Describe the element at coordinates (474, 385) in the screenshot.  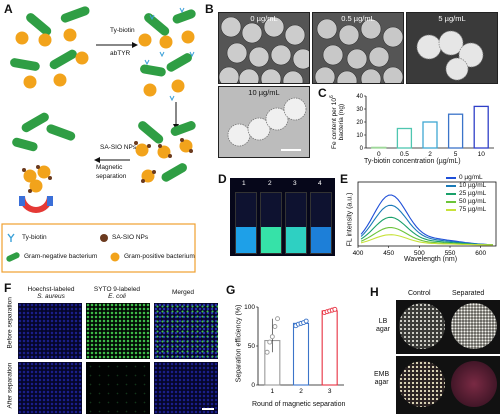
I see `h-emb-separated-photo` at that location.